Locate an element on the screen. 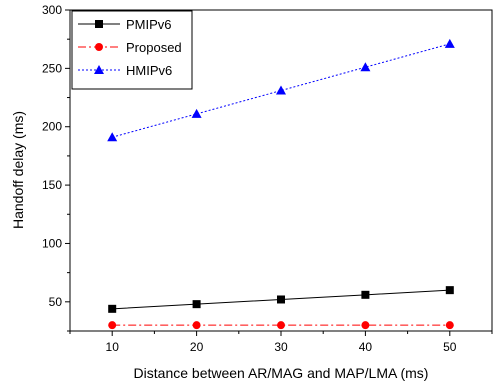  legend-label-pmipv6: PMIPv6 is located at coordinates (149, 24).